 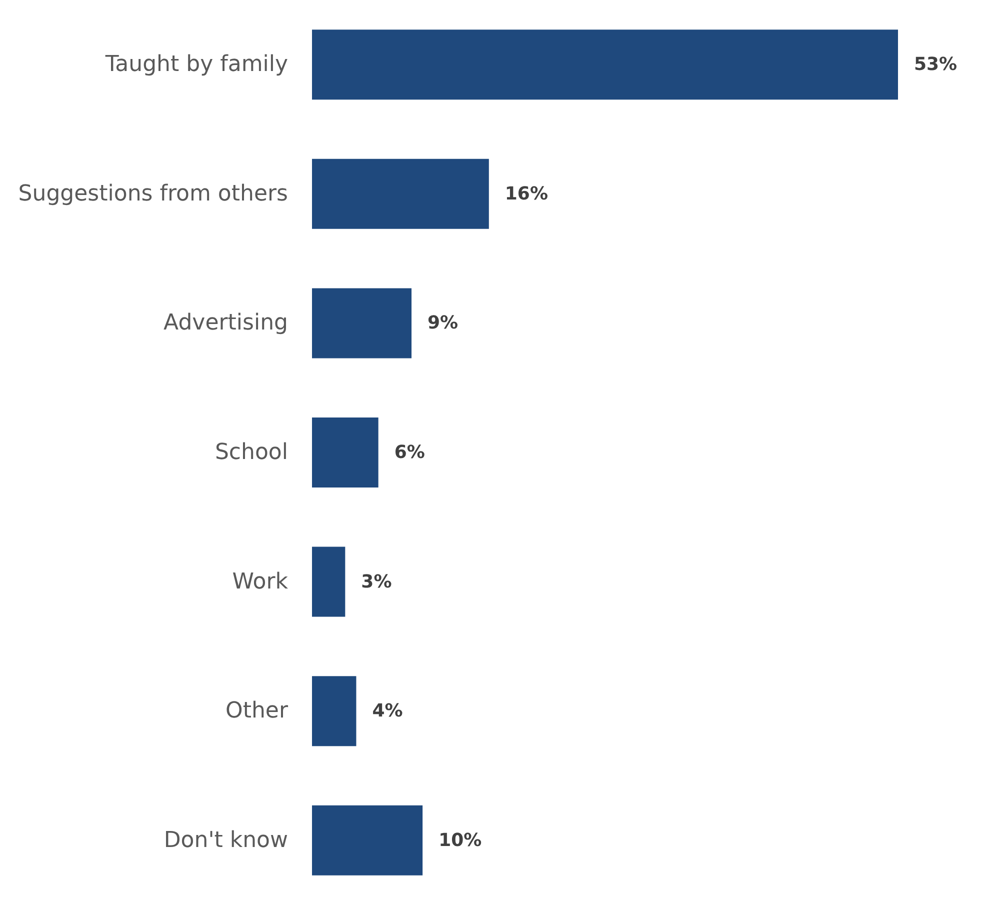 I want to click on data-label: 10%, so click(x=460, y=840).